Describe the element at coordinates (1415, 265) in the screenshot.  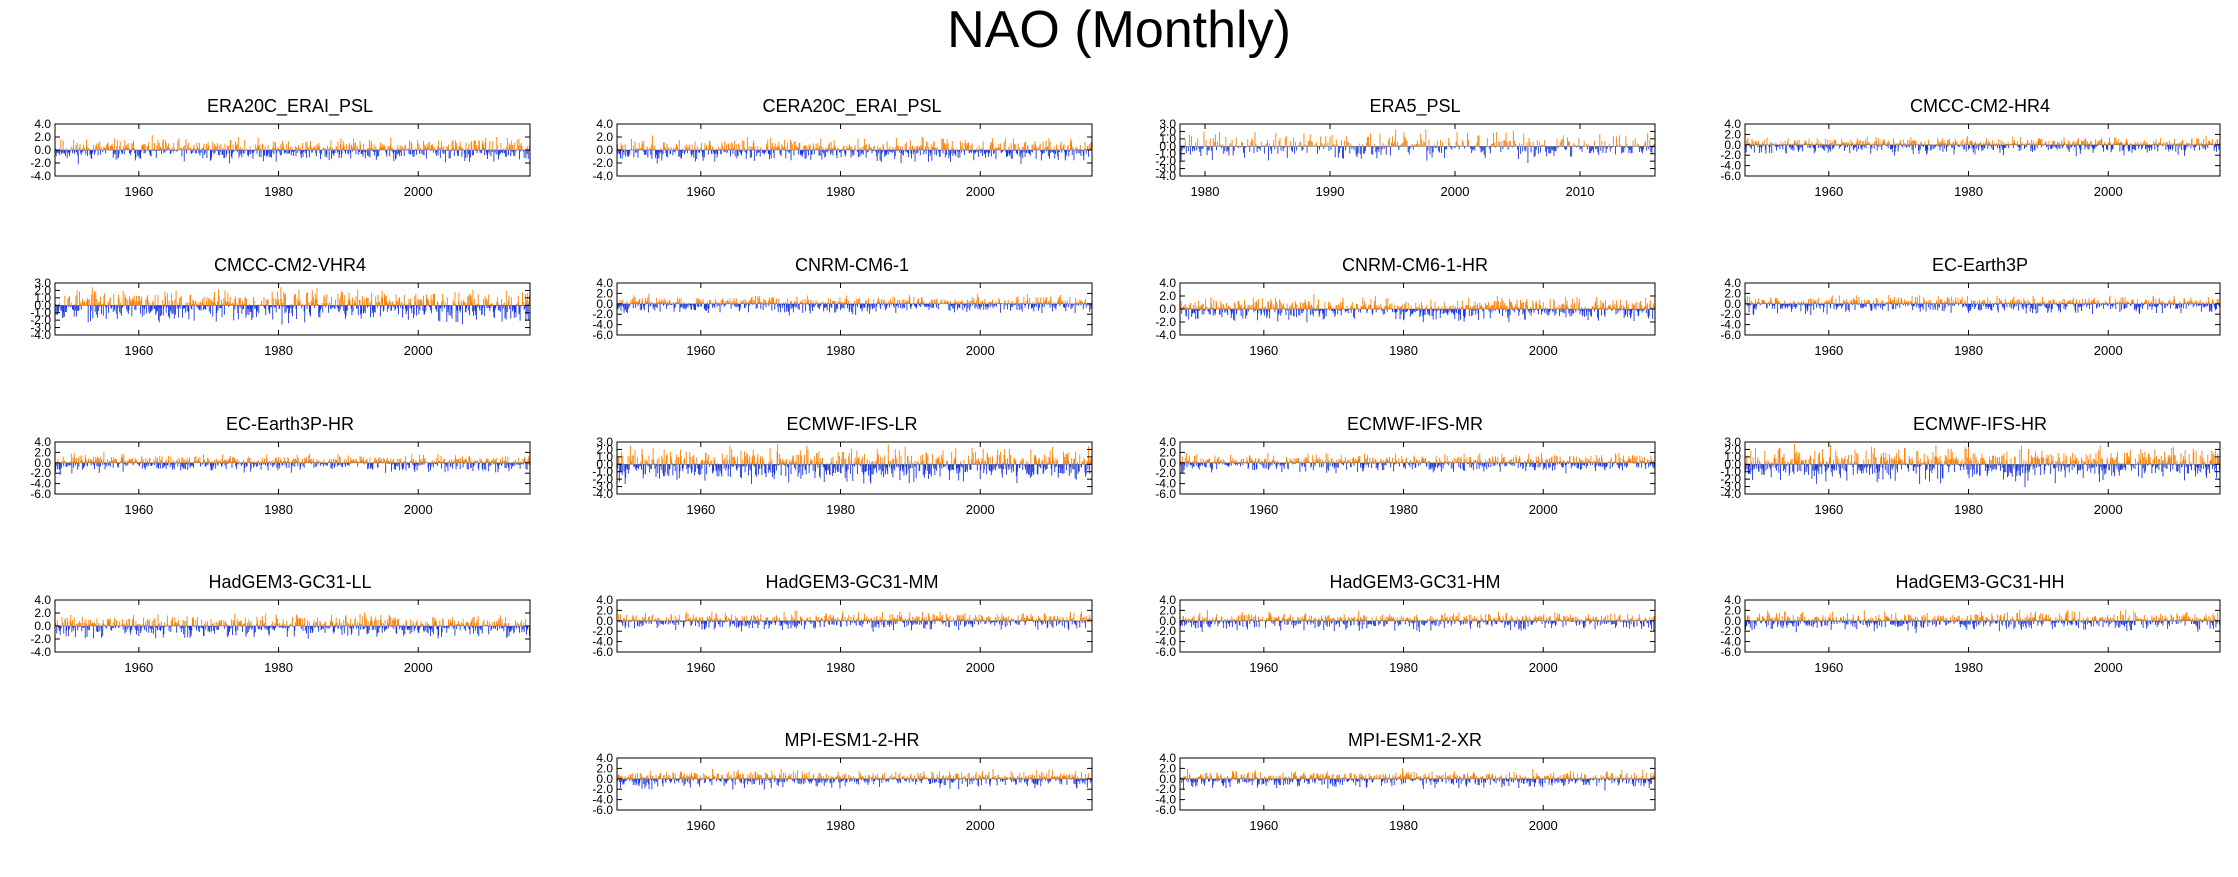
I see `panel-title: CNRM-CM6-1-HR` at that location.